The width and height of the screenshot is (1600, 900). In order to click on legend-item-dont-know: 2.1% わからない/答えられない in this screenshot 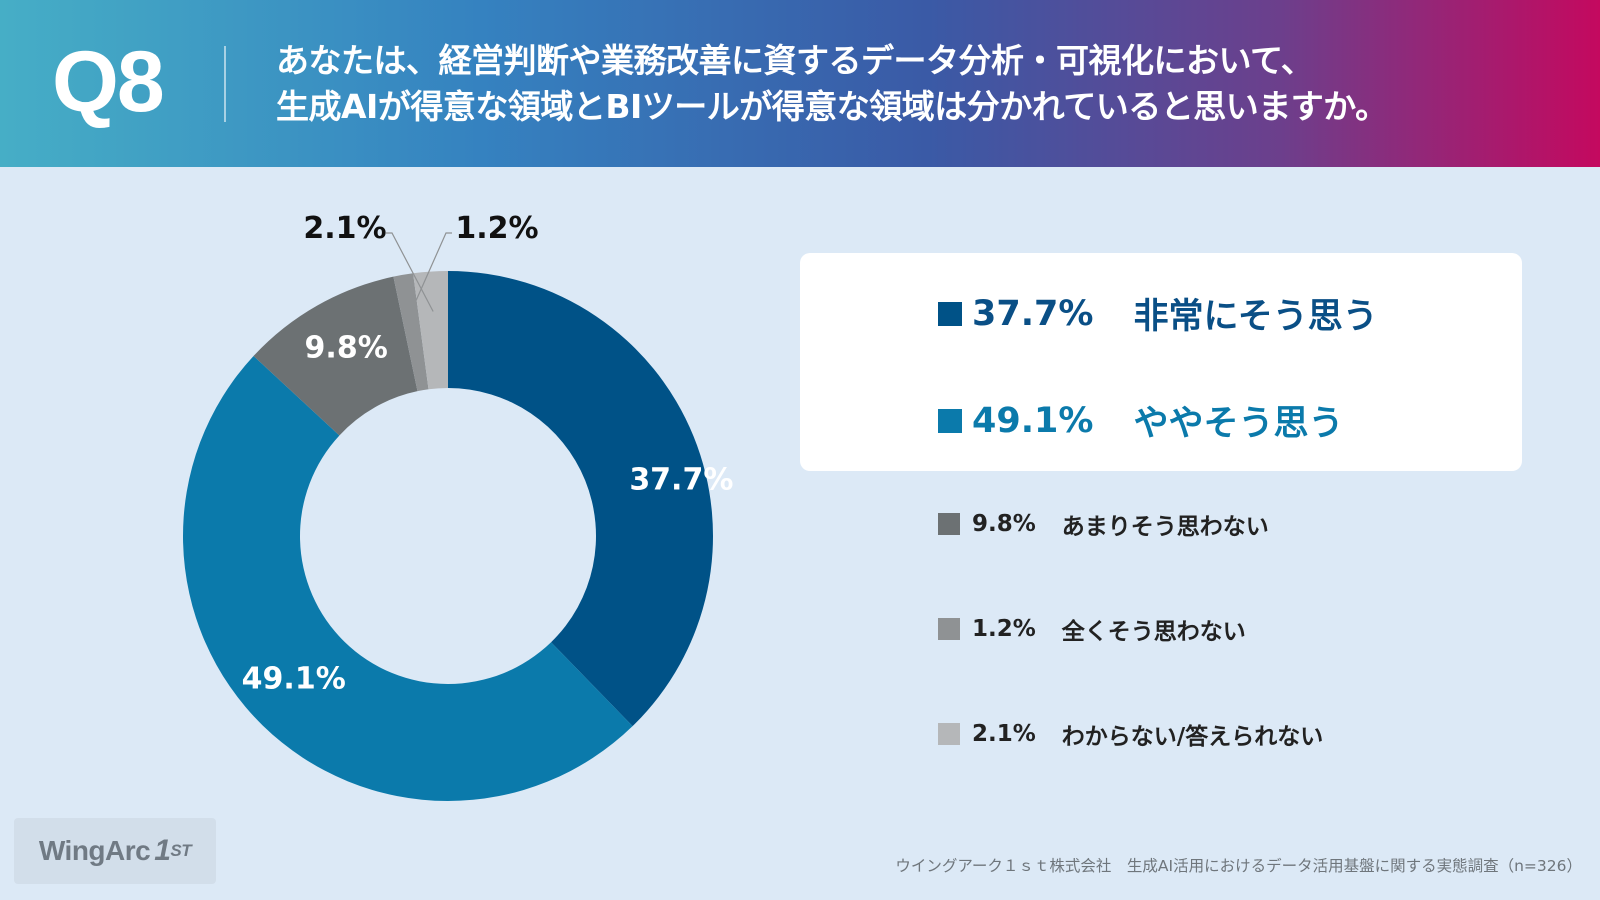, I will do `click(1130, 734)`.